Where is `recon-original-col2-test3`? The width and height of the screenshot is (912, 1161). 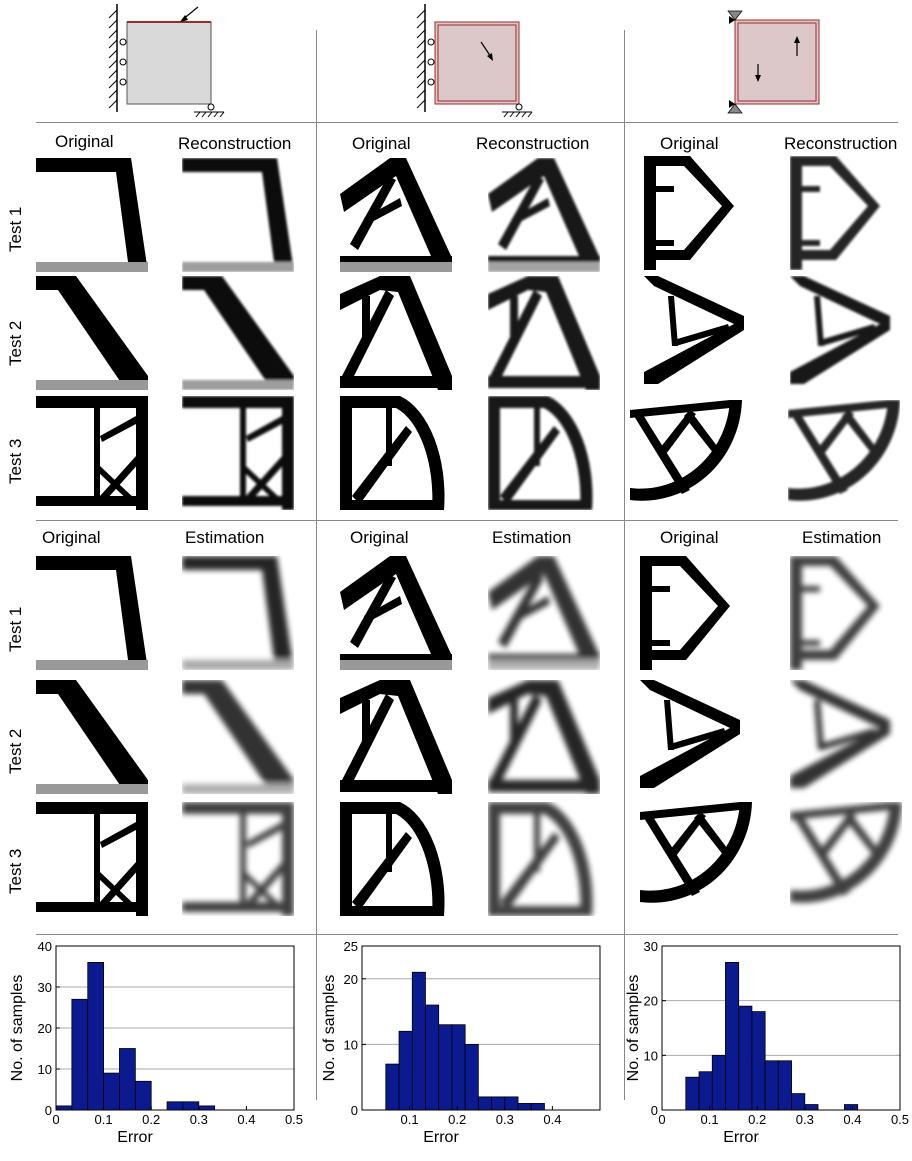
recon-original-col2-test3 is located at coordinates (396, 453).